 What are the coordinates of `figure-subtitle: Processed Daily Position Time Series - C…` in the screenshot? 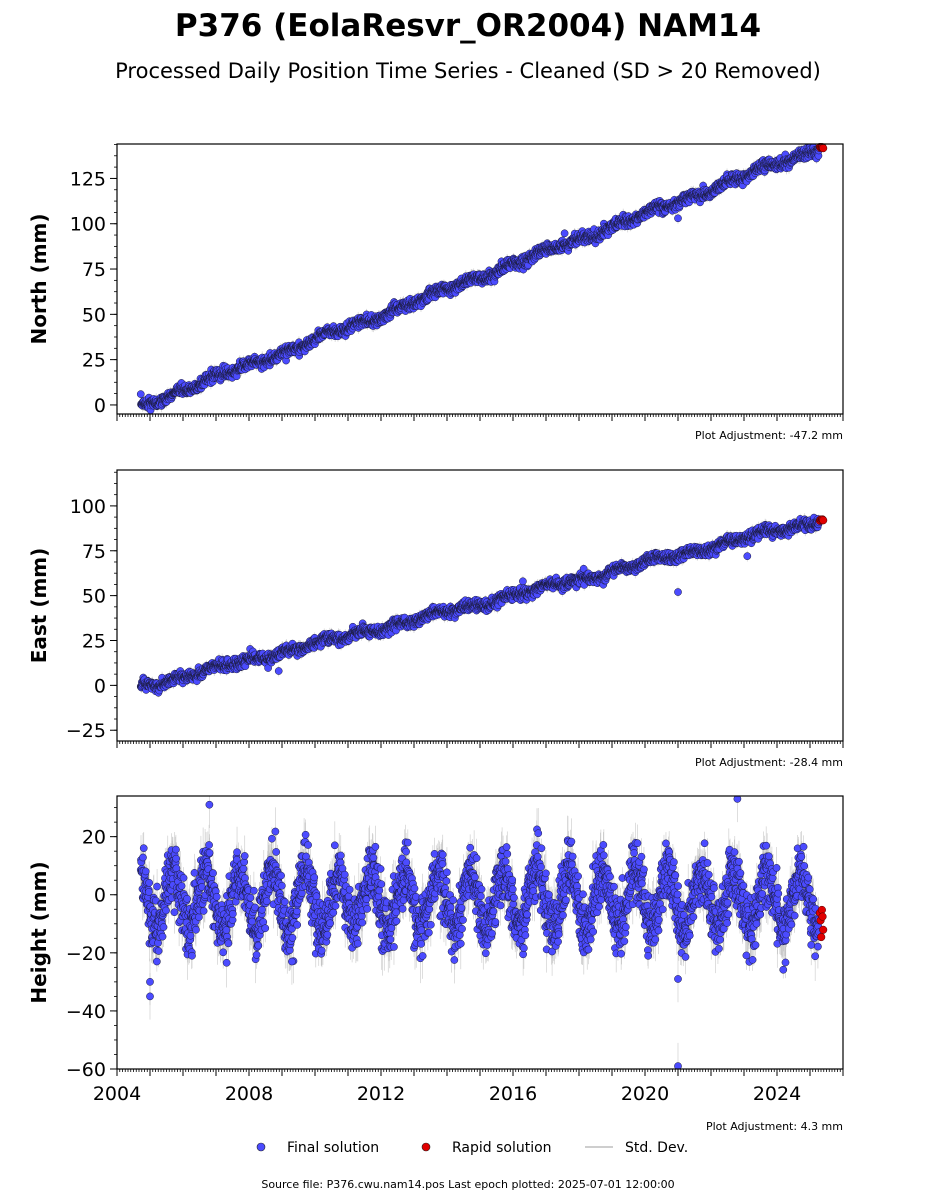 It's located at (468, 71).